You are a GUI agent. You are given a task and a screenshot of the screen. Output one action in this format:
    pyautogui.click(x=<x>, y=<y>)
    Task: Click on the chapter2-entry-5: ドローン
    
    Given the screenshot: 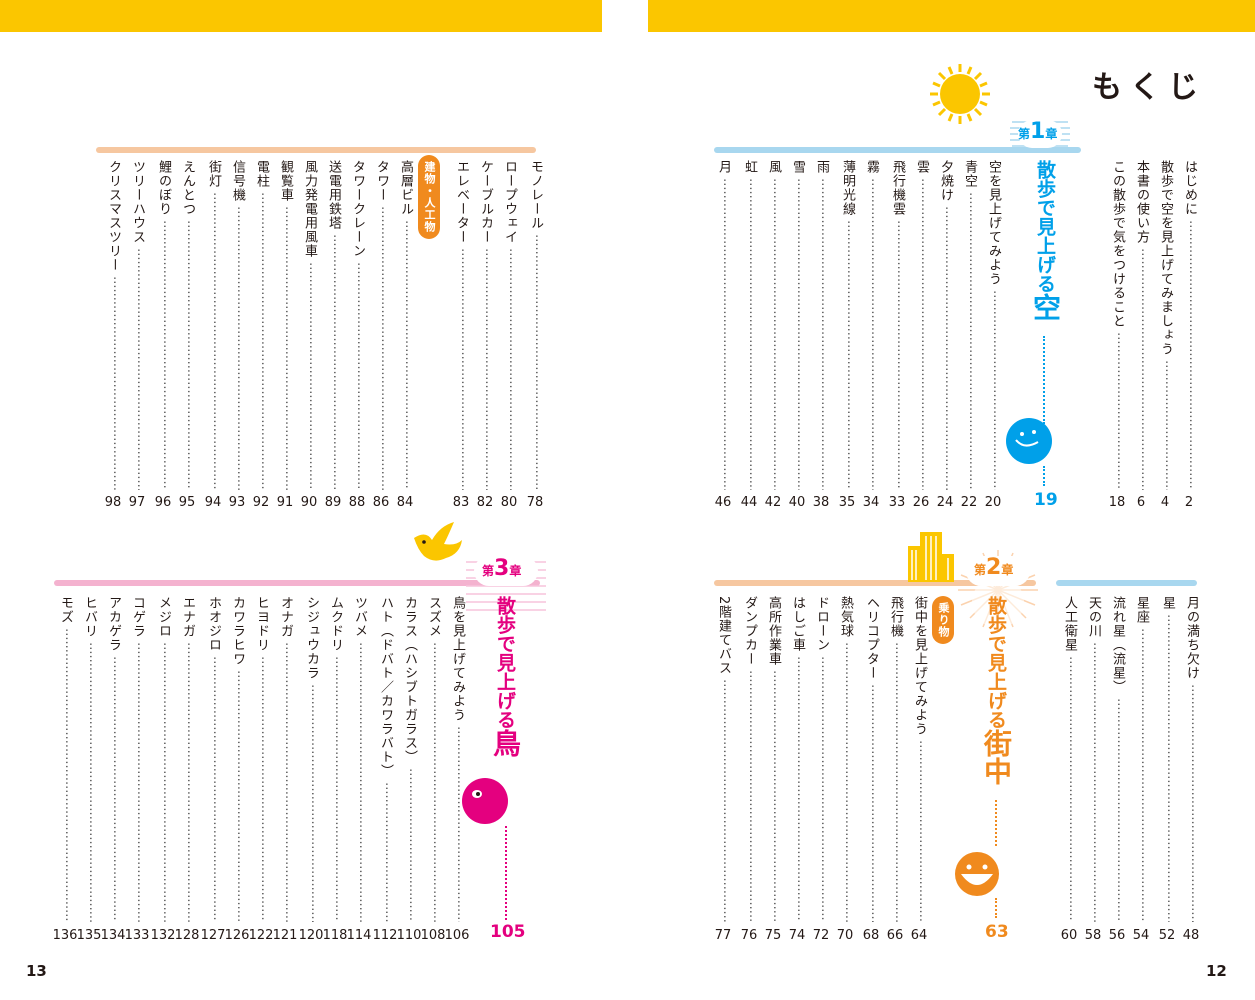 What is the action you would take?
    pyautogui.click(x=821, y=759)
    